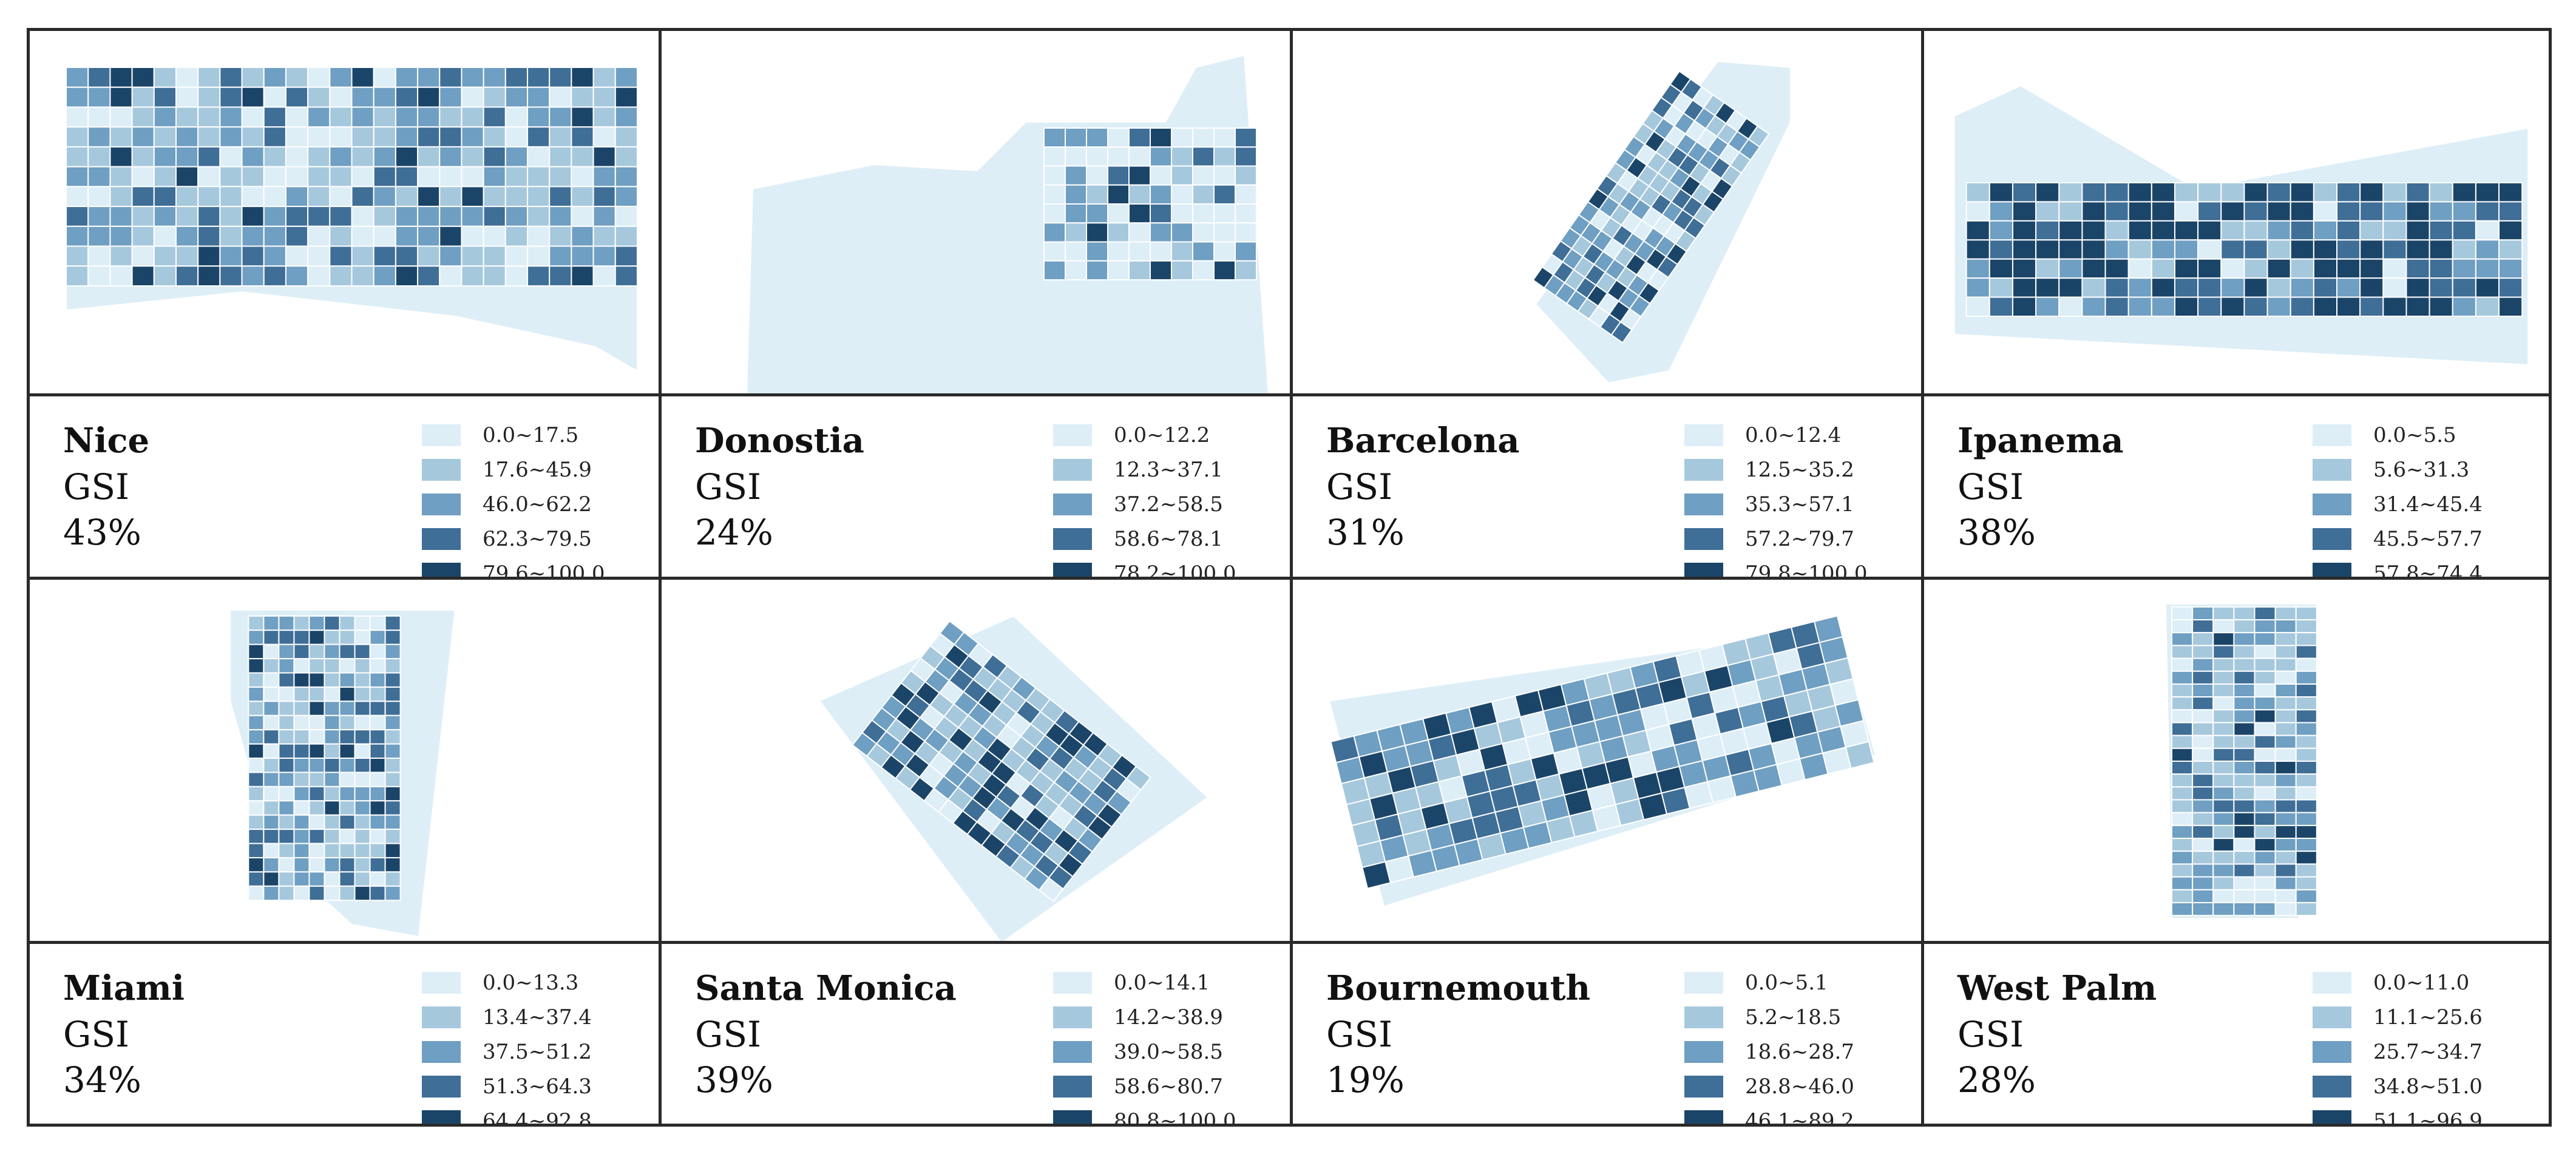  What do you see at coordinates (1153, 567) in the screenshot?
I see `legend-row: 78.2~100.0` at bounding box center [1153, 567].